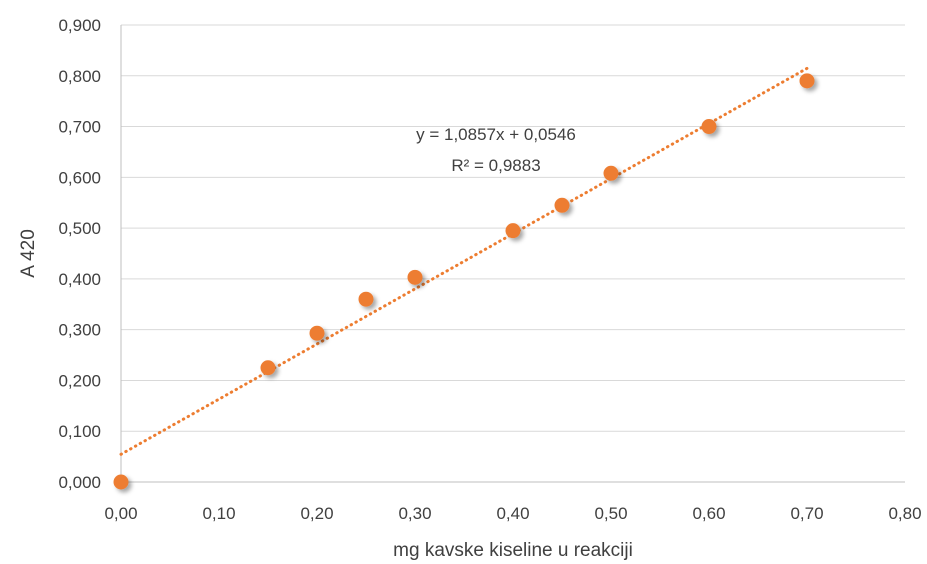  What do you see at coordinates (904, 513) in the screenshot?
I see `x-tick-label: 0,80` at bounding box center [904, 513].